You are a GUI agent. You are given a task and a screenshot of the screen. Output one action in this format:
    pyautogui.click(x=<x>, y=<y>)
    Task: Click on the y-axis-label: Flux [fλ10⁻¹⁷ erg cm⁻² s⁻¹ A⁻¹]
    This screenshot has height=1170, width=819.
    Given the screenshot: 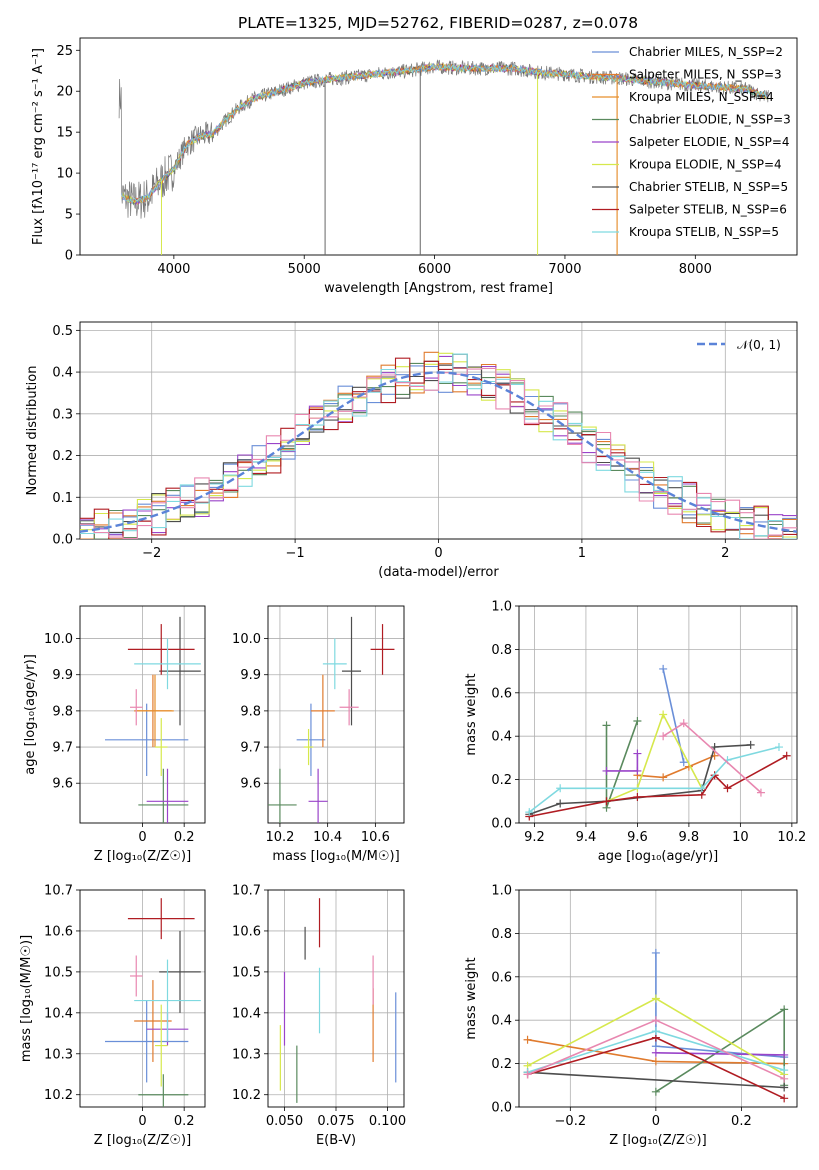 What is the action you would take?
    pyautogui.click(x=38, y=146)
    